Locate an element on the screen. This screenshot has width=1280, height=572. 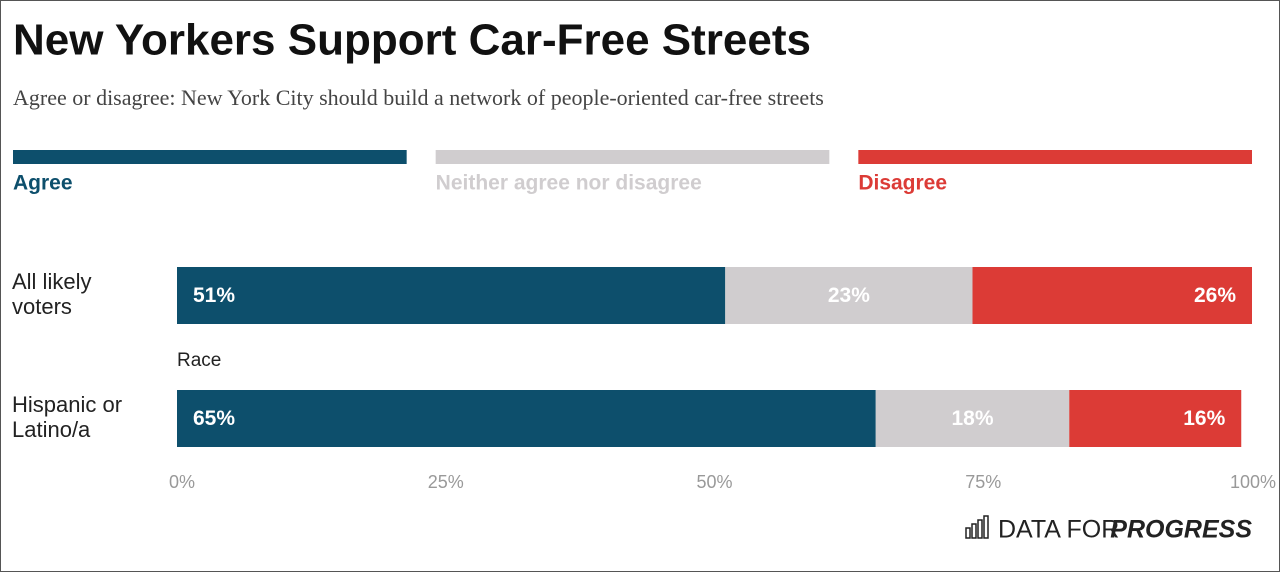
x-tick-label: 100% is located at coordinates (1253, 482).